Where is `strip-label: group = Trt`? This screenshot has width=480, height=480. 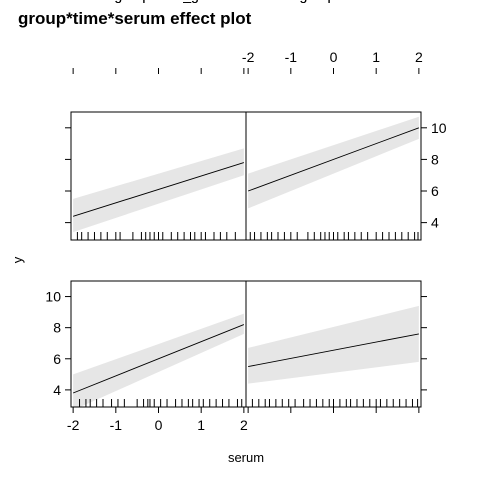
strip-label: group = Trt is located at coordinates (333, 1).